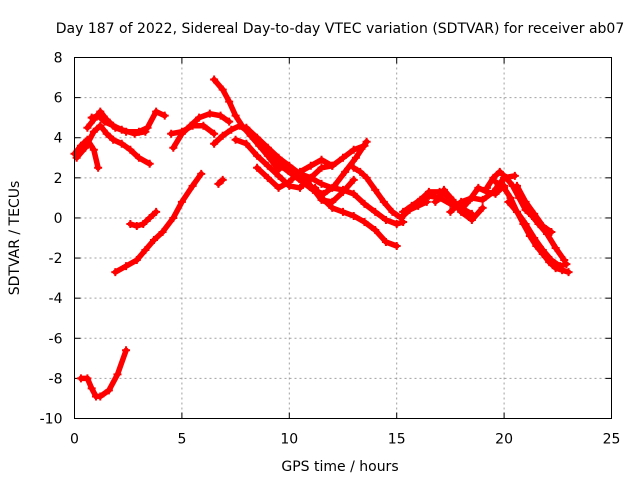 The width and height of the screenshot is (640, 480). I want to click on y-tick-label: -8, so click(56, 379).